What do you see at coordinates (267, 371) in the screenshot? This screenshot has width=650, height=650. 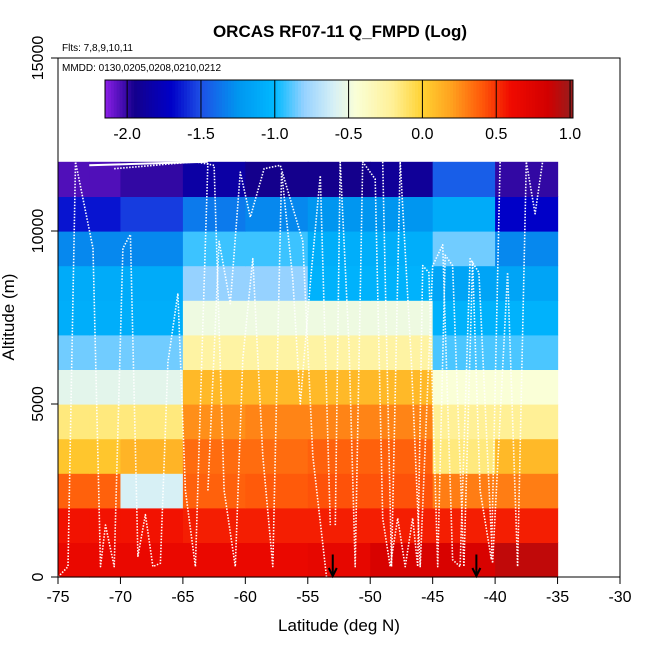 I see `flight-track` at bounding box center [267, 371].